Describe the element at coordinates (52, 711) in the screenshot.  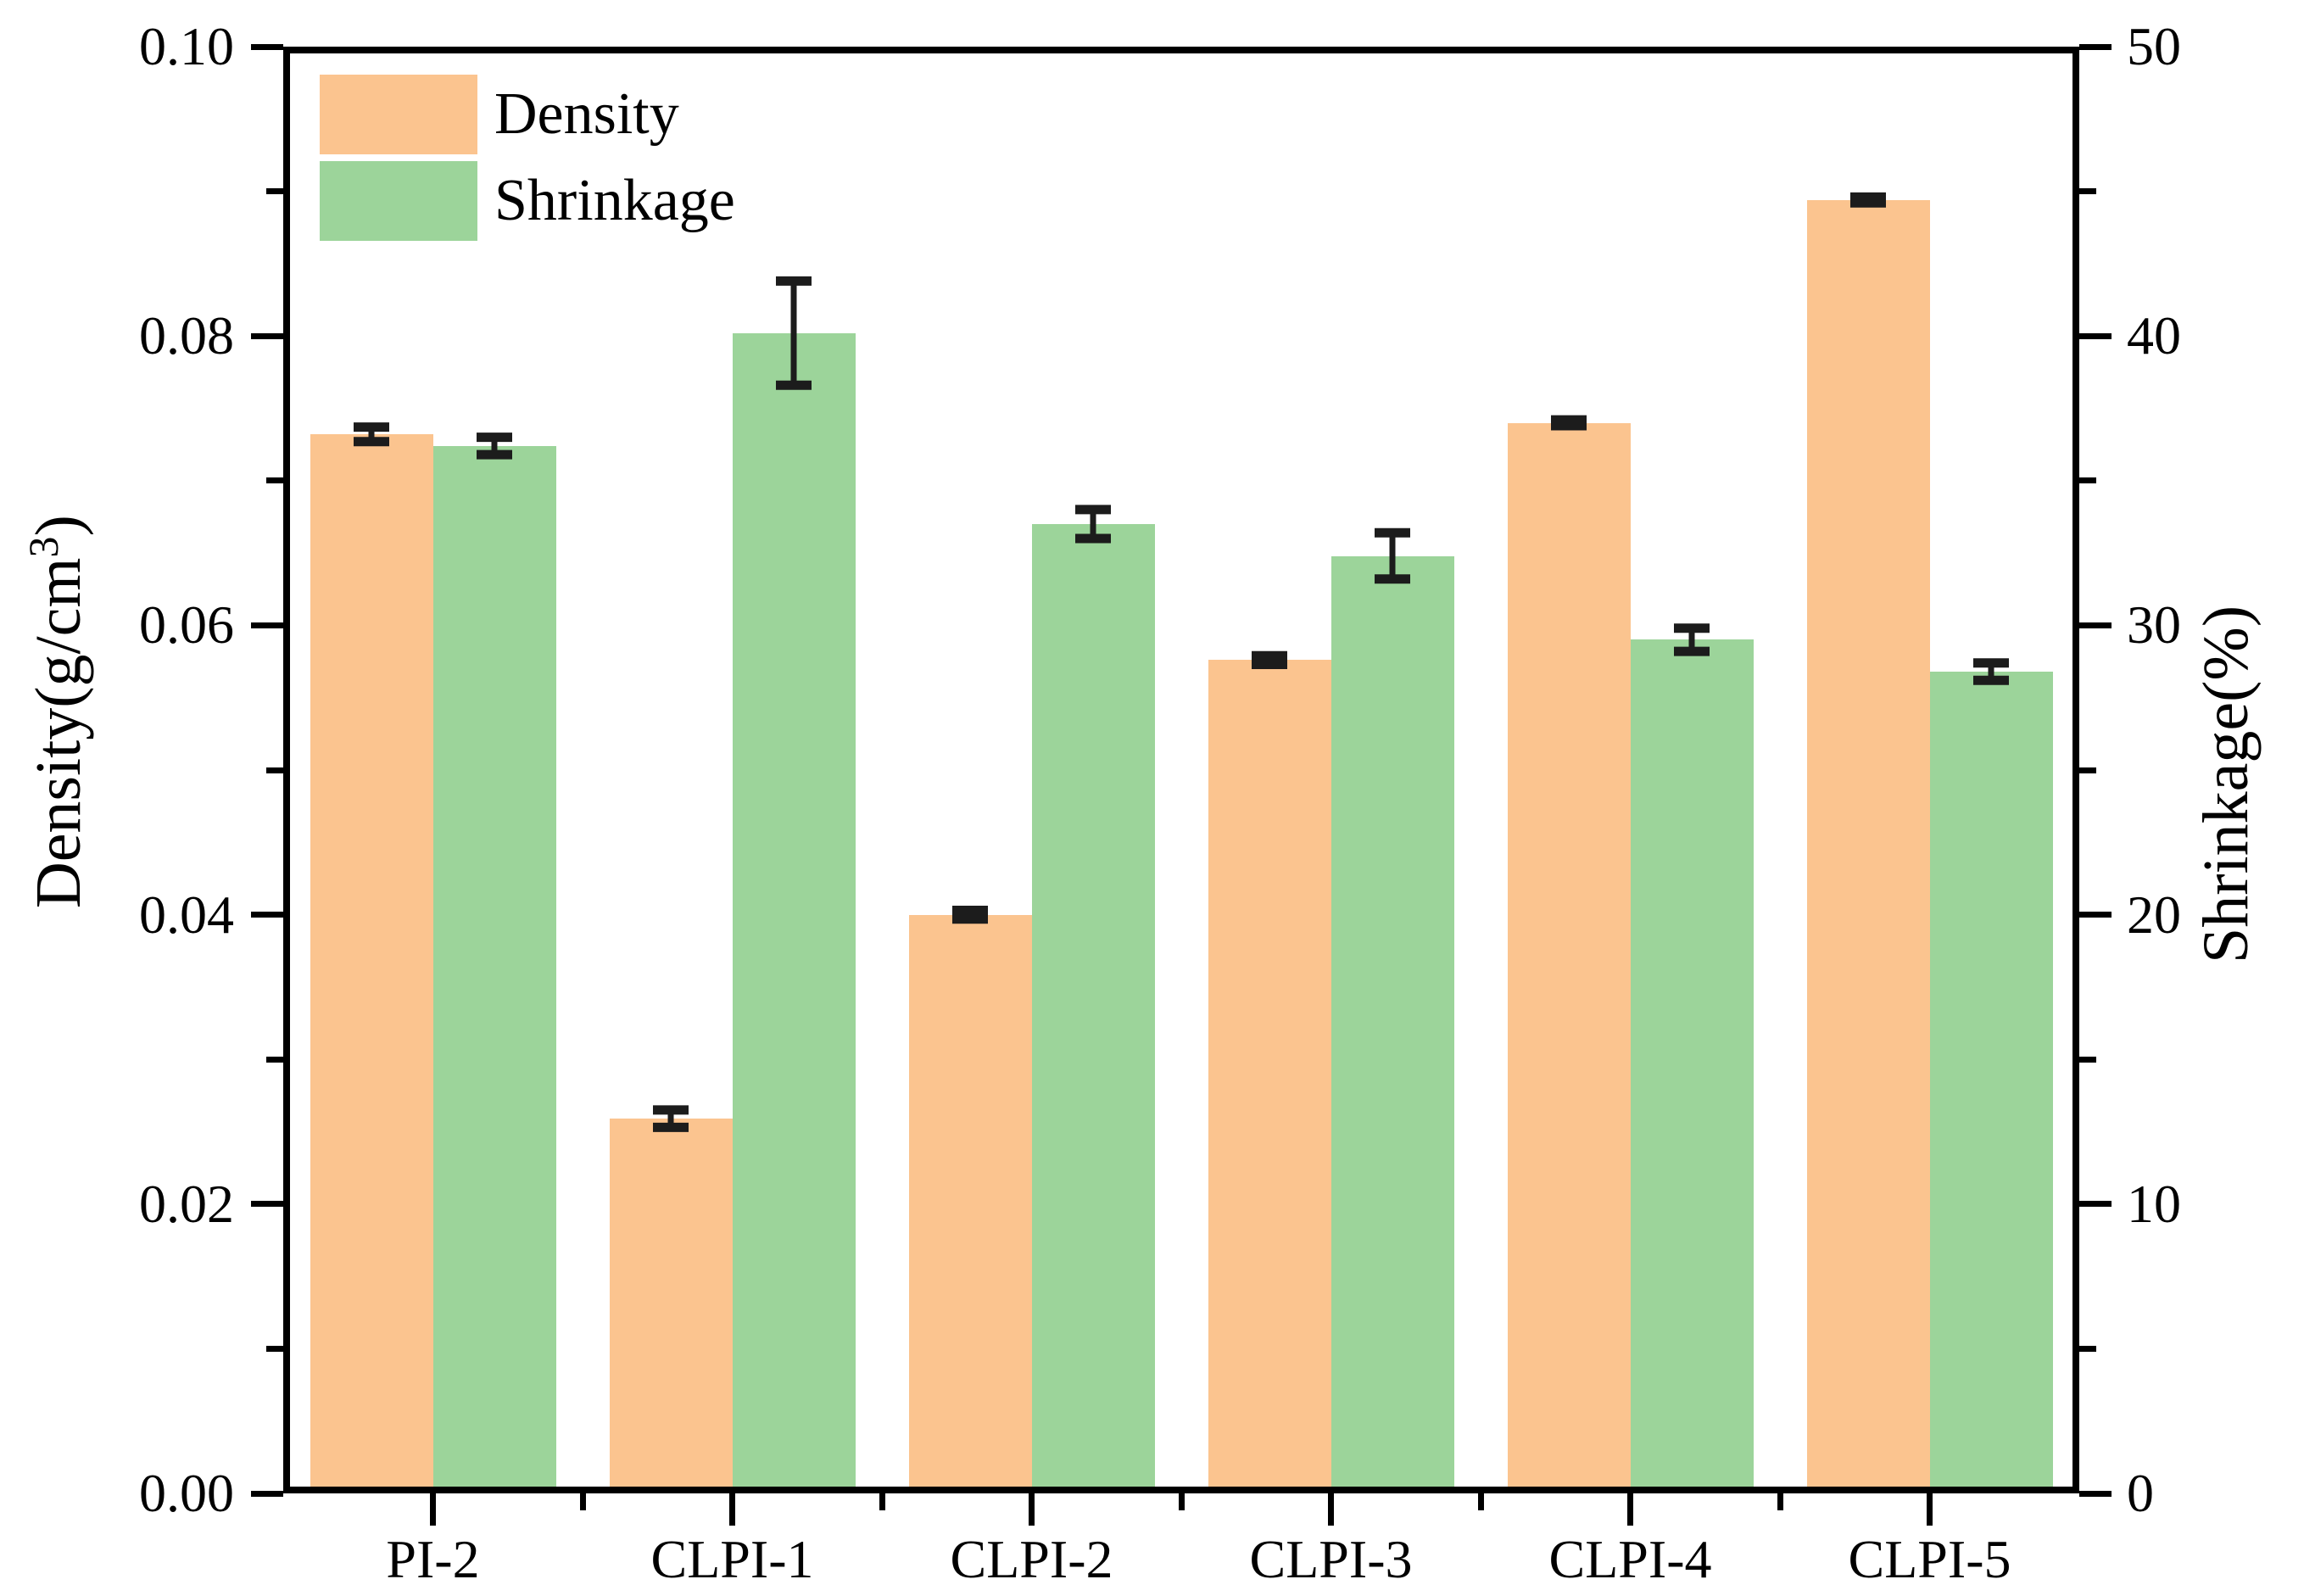
I see `left-axis-title: Density(g/cm3)` at that location.